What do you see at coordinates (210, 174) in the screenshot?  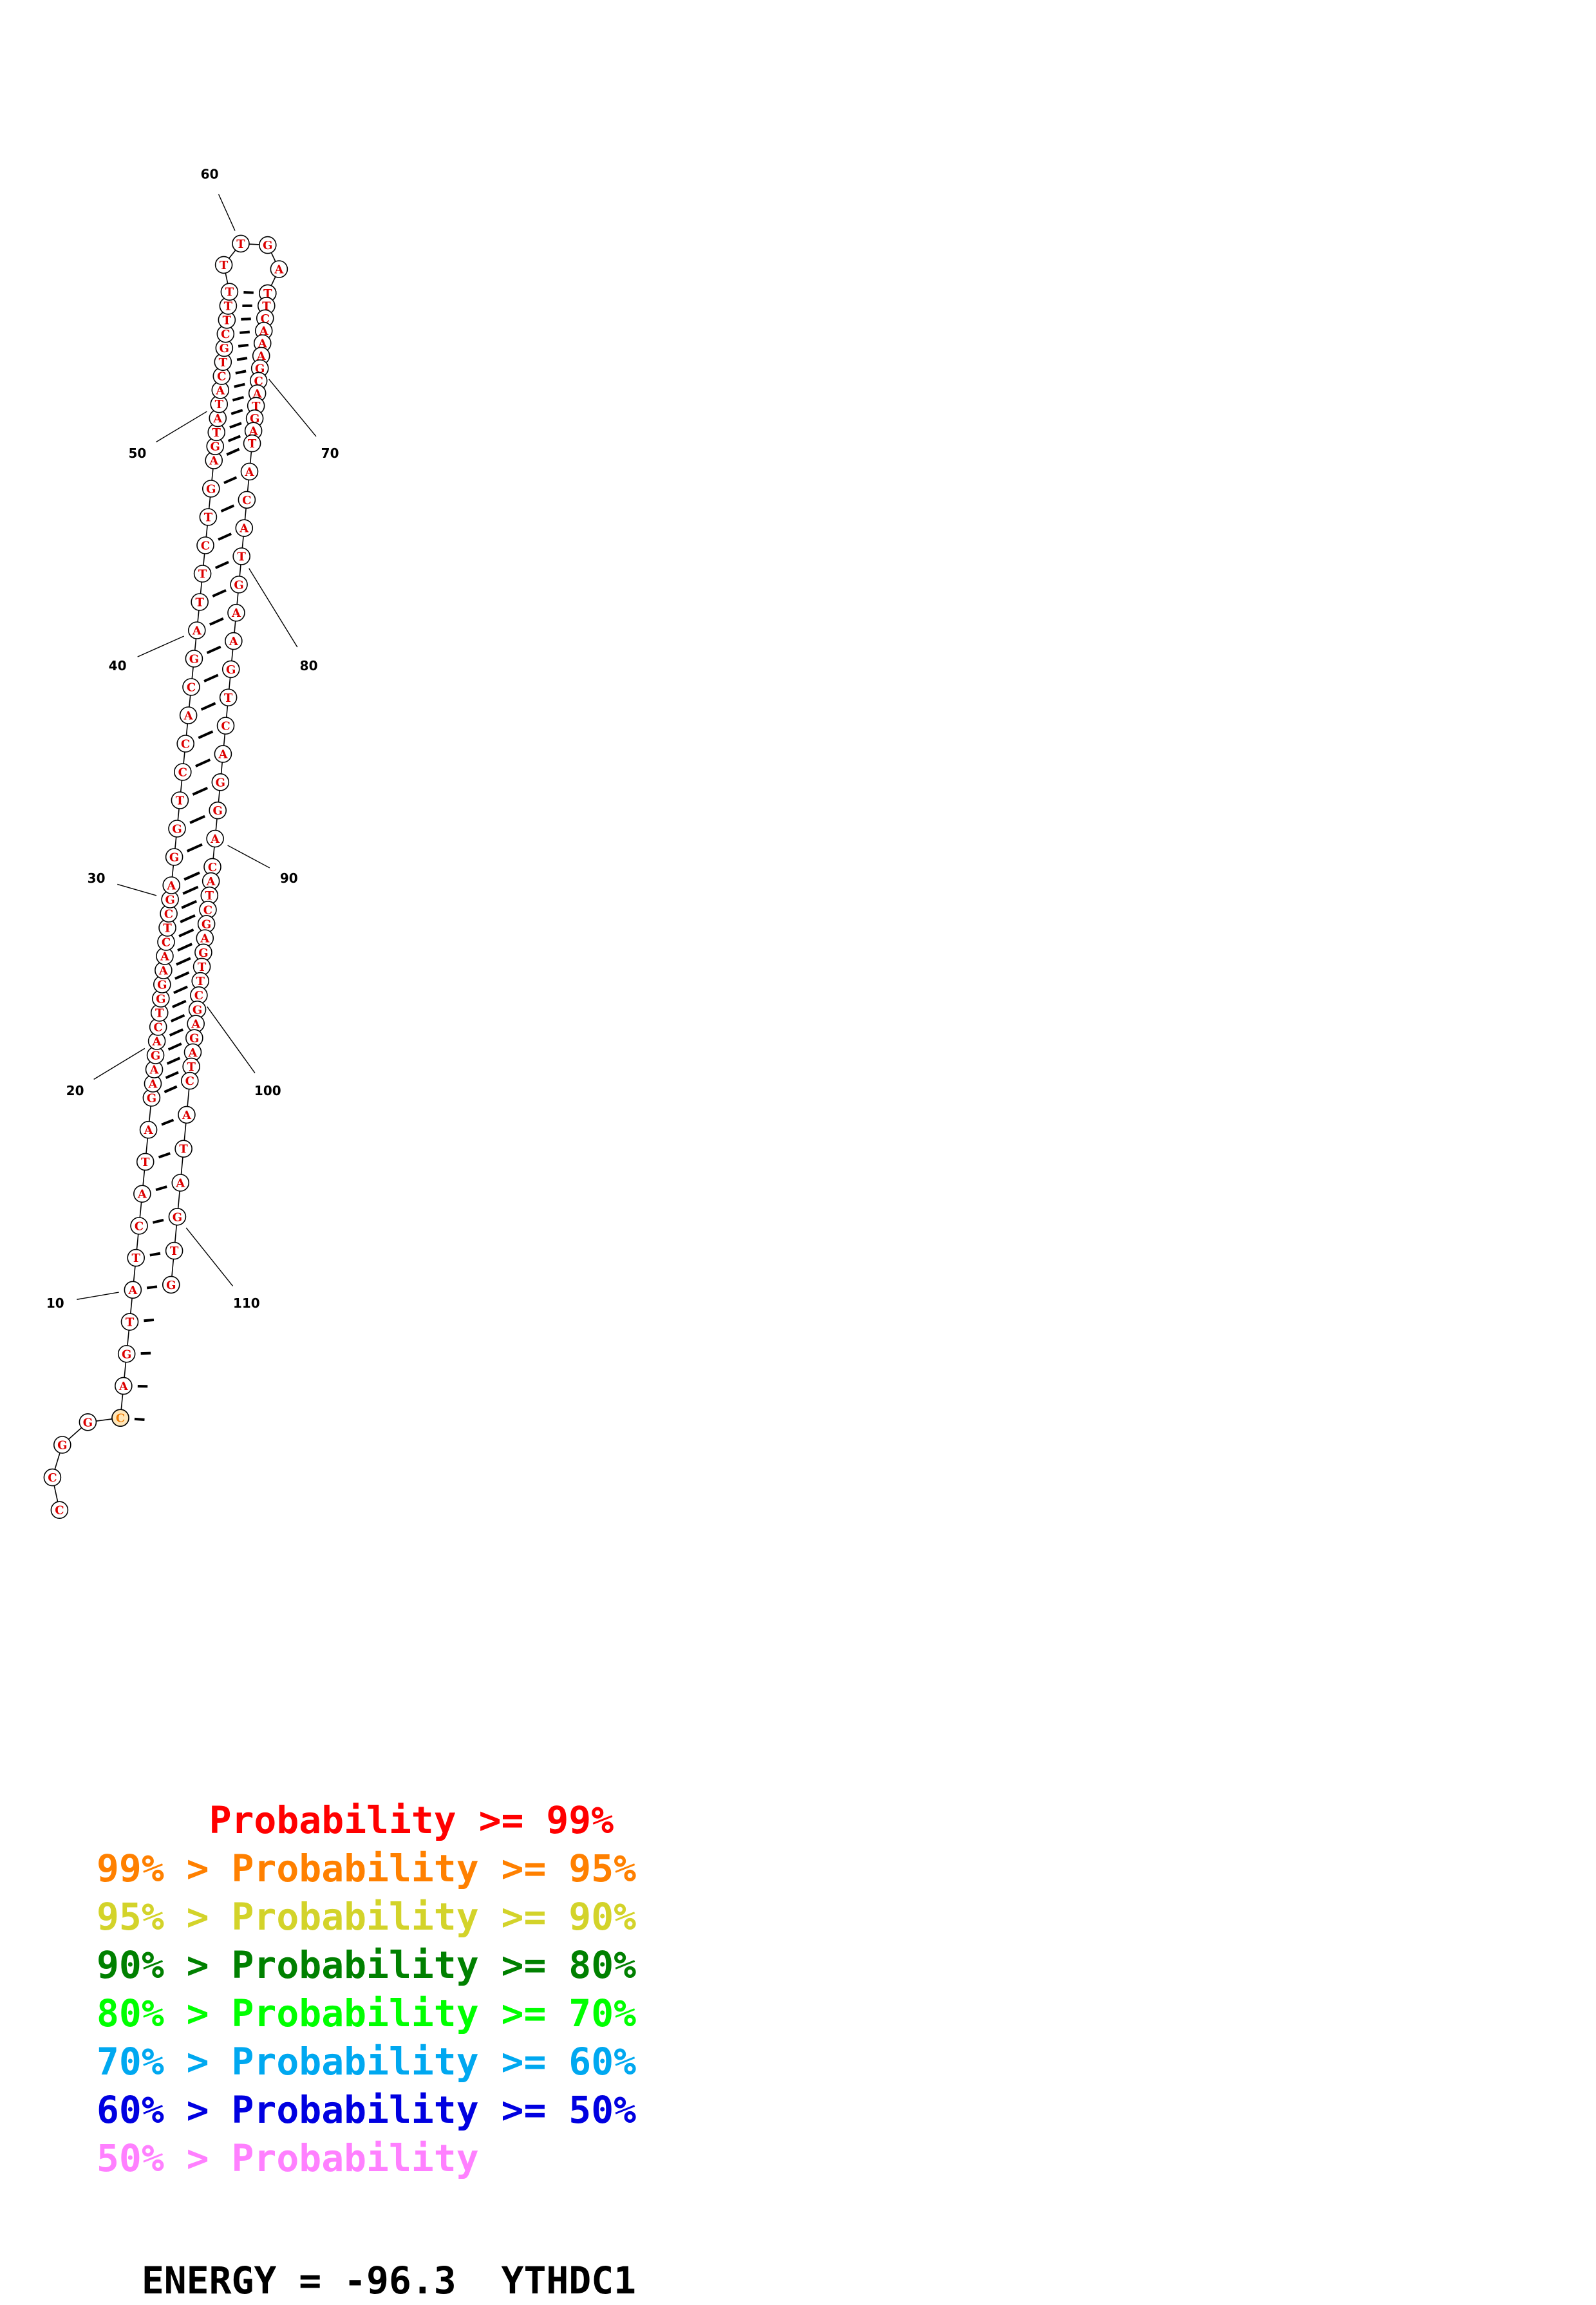 I see `index-label: 60` at bounding box center [210, 174].